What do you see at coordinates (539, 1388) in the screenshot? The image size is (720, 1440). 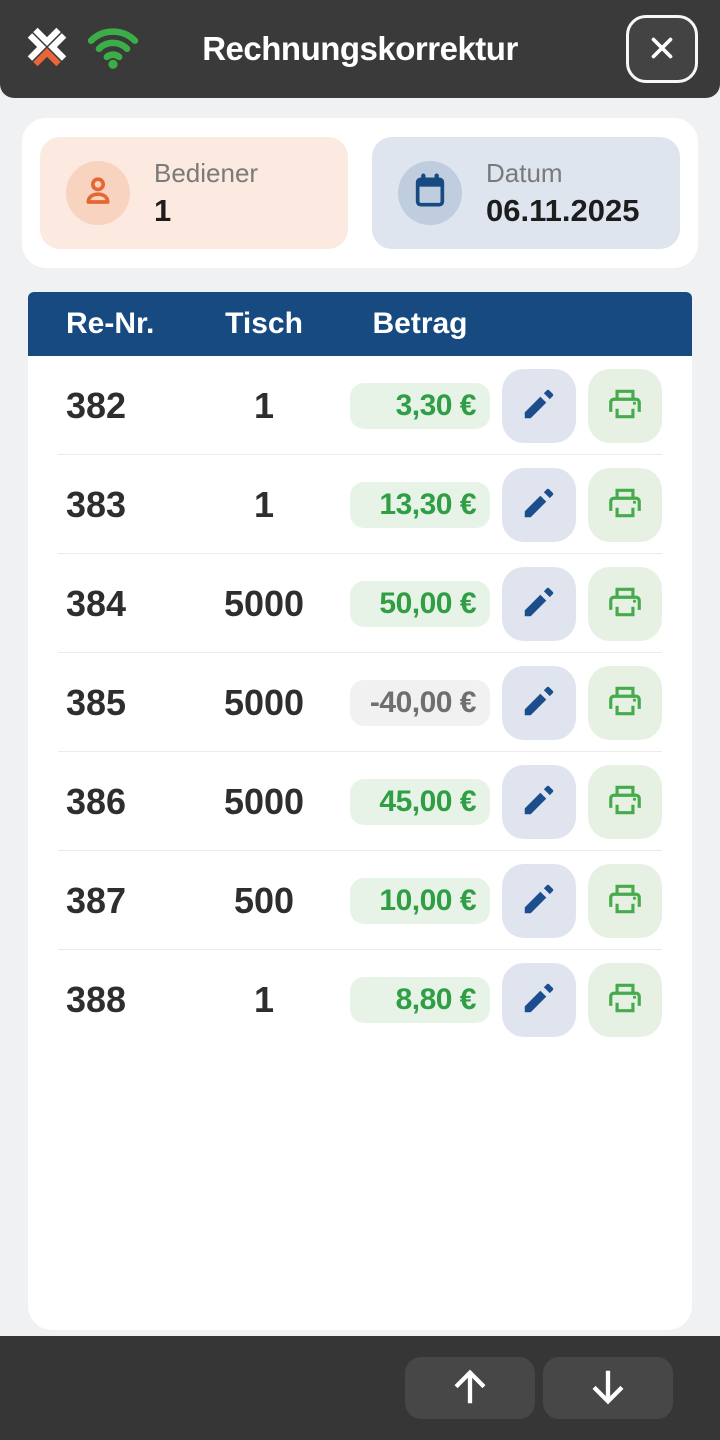 I see `scroll-buttons` at bounding box center [539, 1388].